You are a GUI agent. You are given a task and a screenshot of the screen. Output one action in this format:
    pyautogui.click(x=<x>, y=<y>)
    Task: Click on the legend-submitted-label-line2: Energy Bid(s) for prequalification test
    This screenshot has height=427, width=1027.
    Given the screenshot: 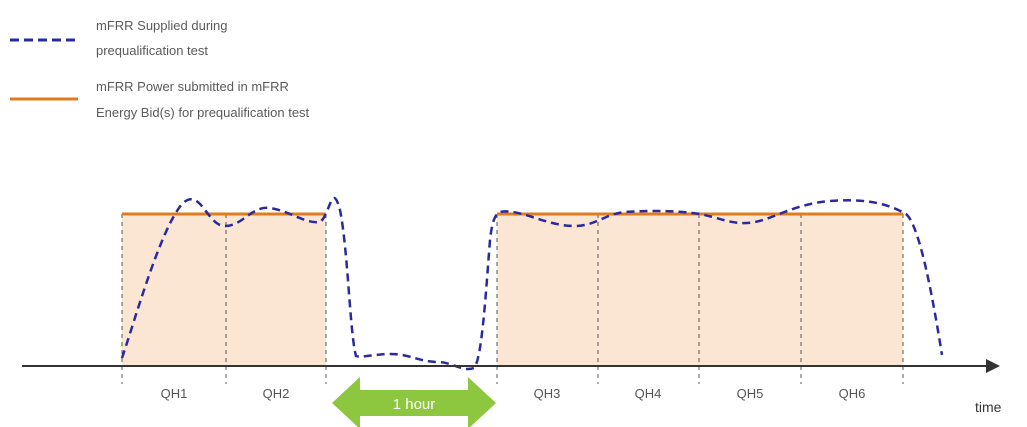 What is the action you would take?
    pyautogui.click(x=203, y=112)
    